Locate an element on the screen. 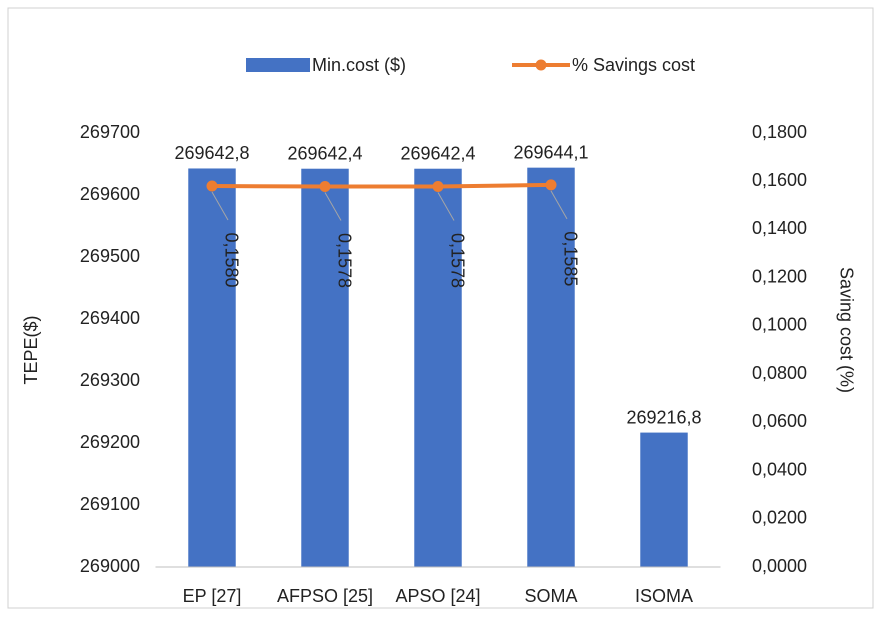  legend-swatch is located at coordinates (278, 65).